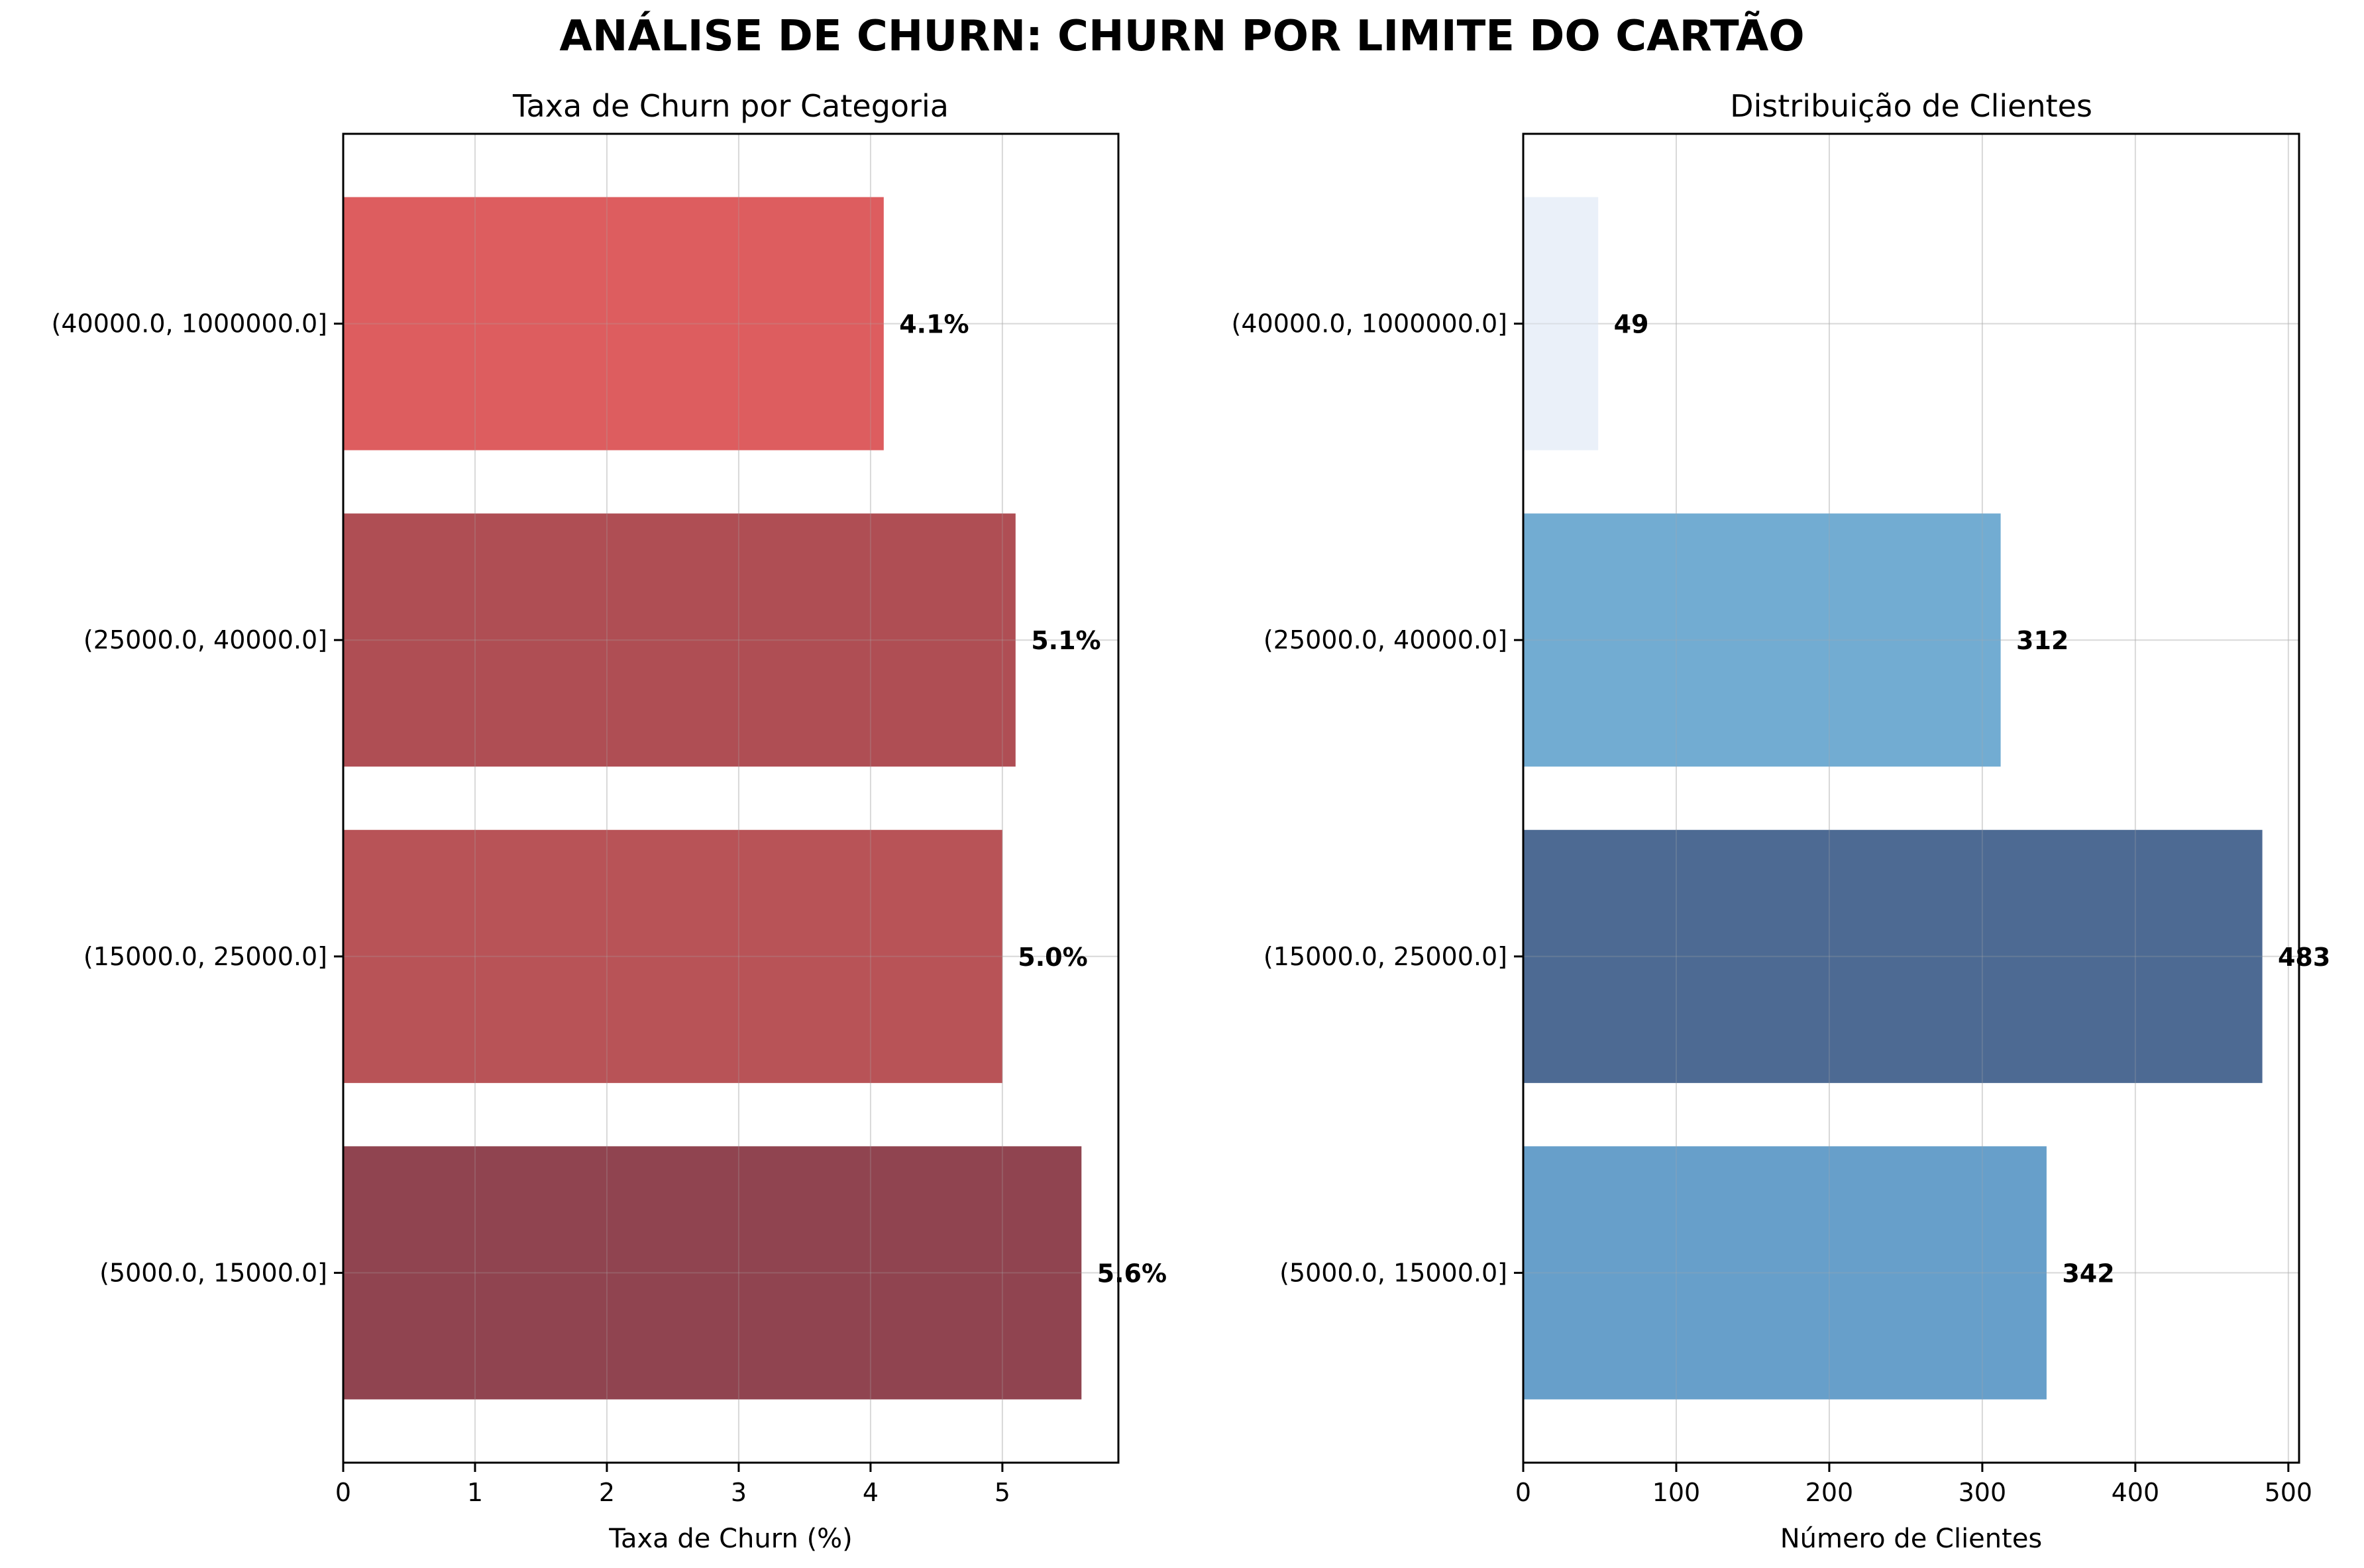 This screenshot has height=1568, width=2364. I want to click on churn-y-tick-label: (15000.0, 25000.0], so click(205, 956).